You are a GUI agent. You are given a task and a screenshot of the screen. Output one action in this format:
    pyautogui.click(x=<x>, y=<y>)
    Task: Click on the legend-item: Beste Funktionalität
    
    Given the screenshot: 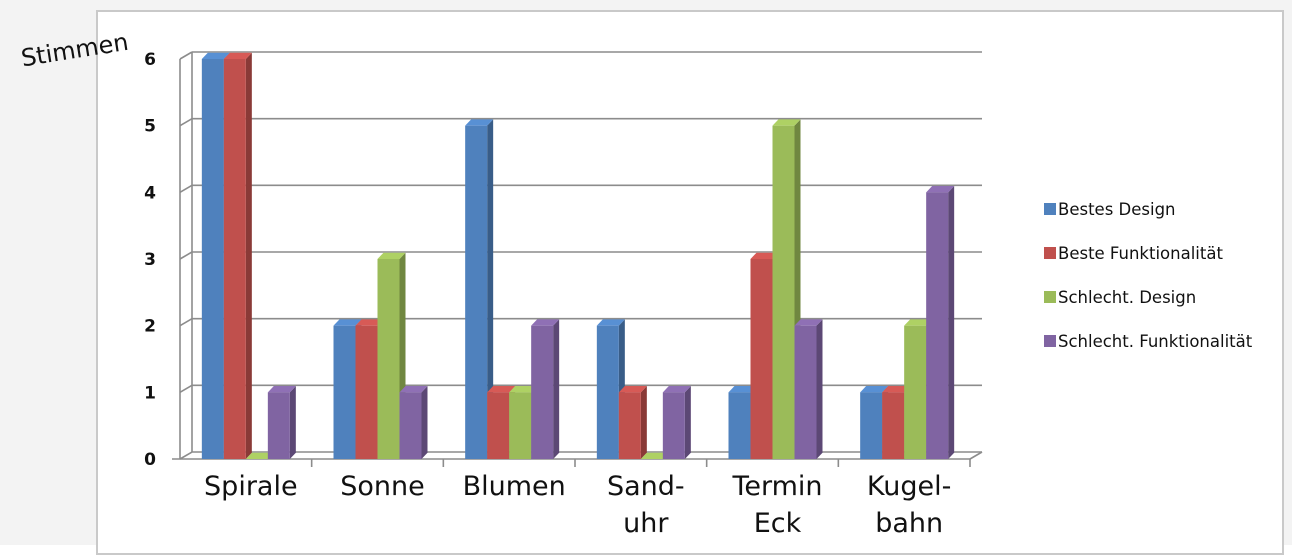 What is the action you would take?
    pyautogui.click(x=1133, y=253)
    